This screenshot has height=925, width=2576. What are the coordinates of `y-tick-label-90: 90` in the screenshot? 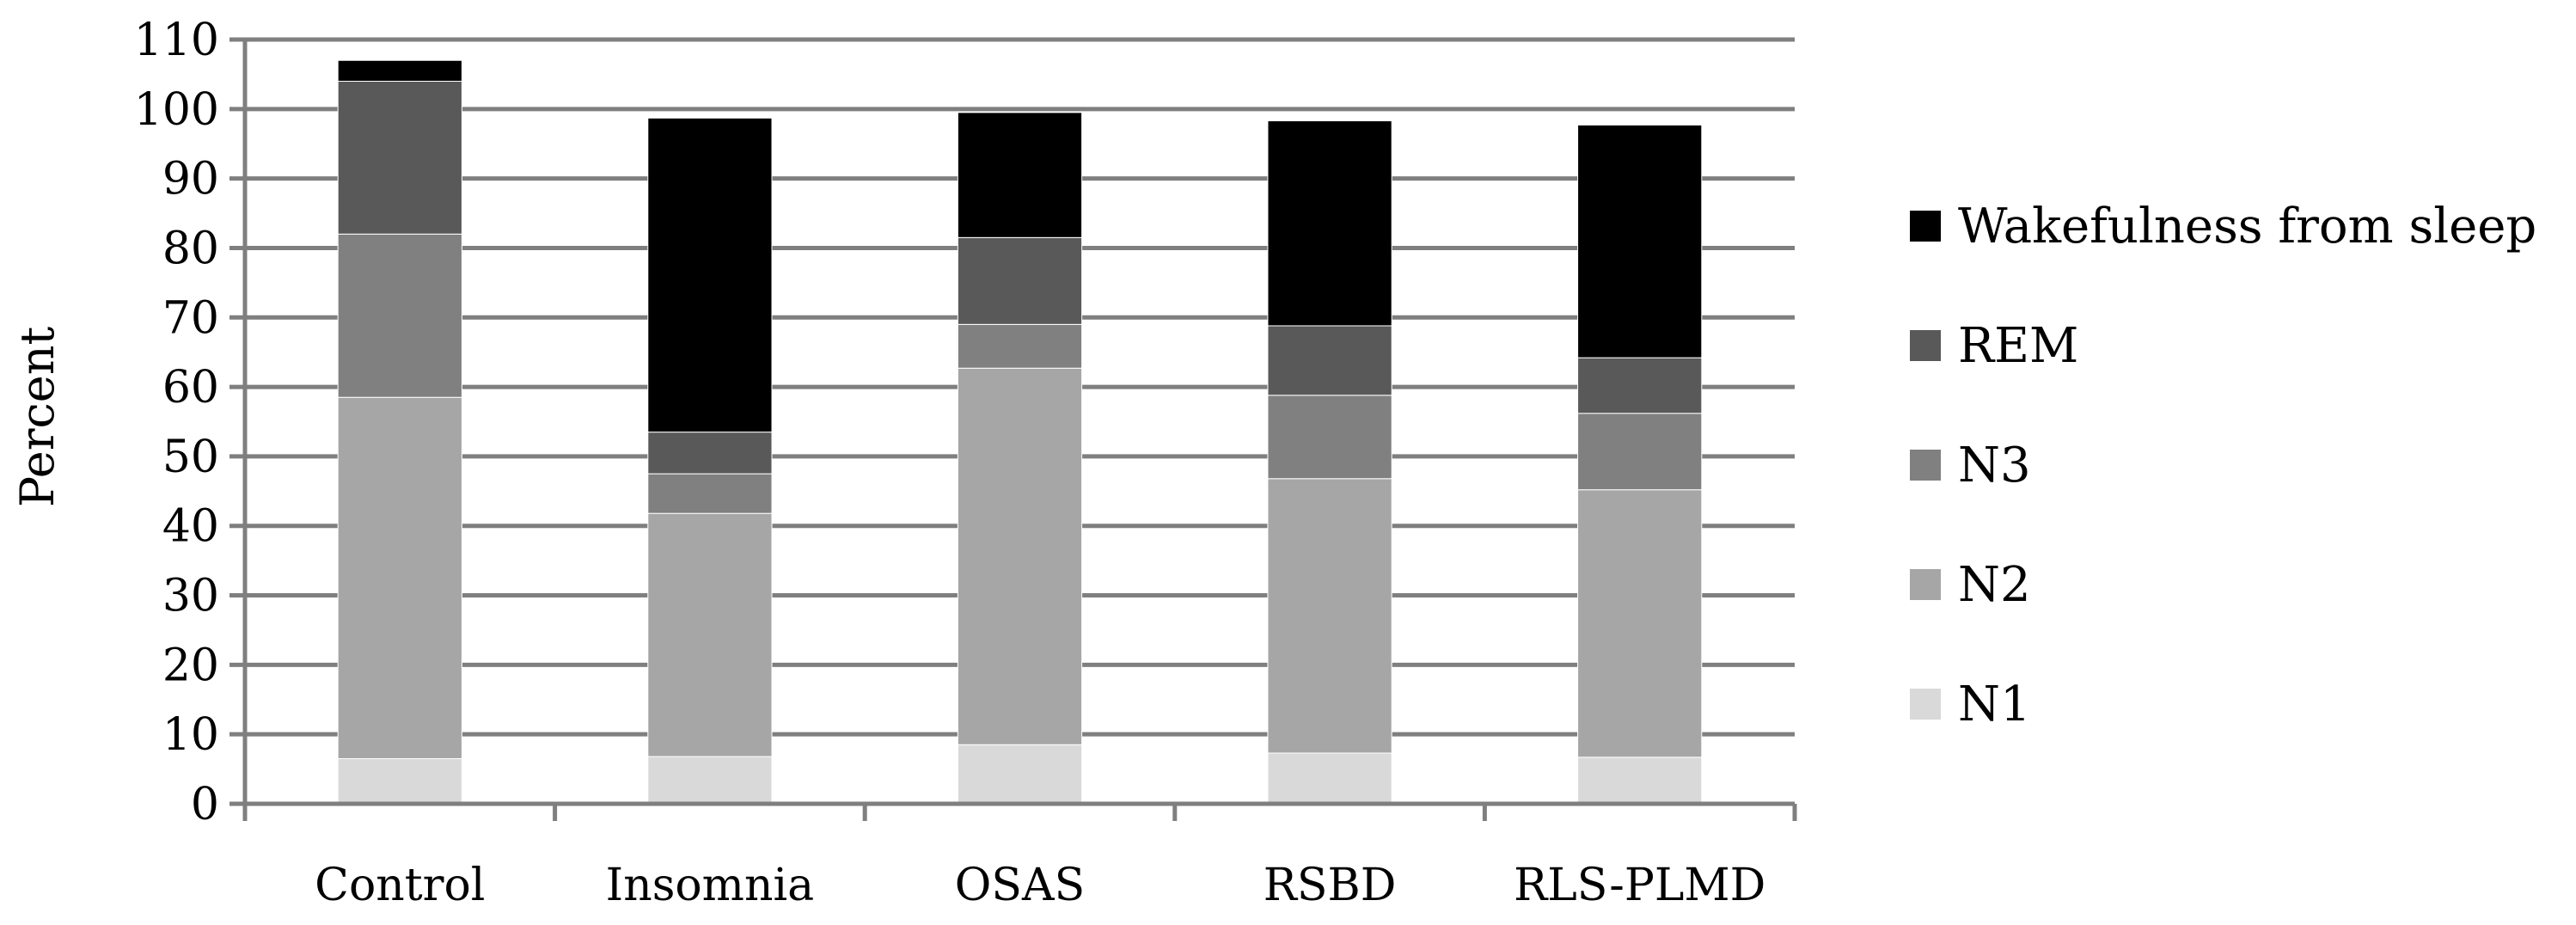 It's located at (190, 179).